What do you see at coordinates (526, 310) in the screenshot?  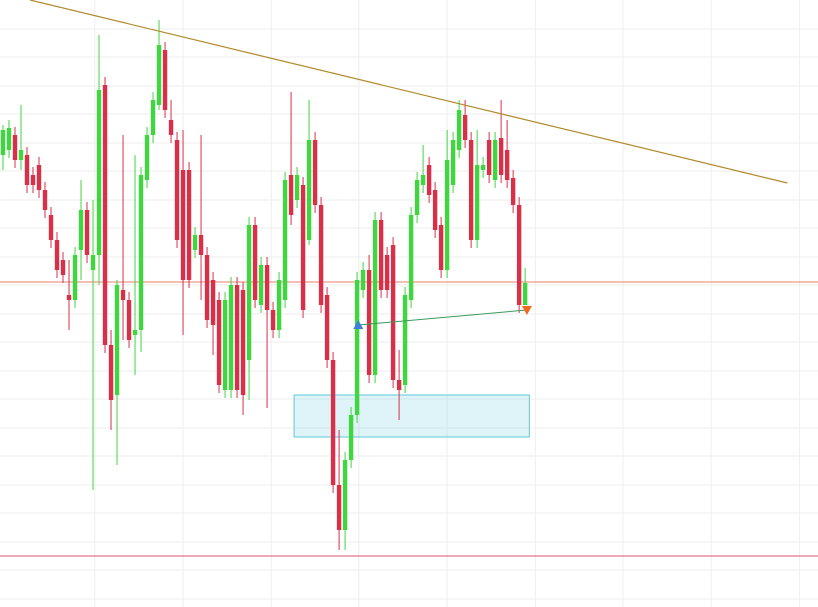 I see `arrow-end-marker` at bounding box center [526, 310].